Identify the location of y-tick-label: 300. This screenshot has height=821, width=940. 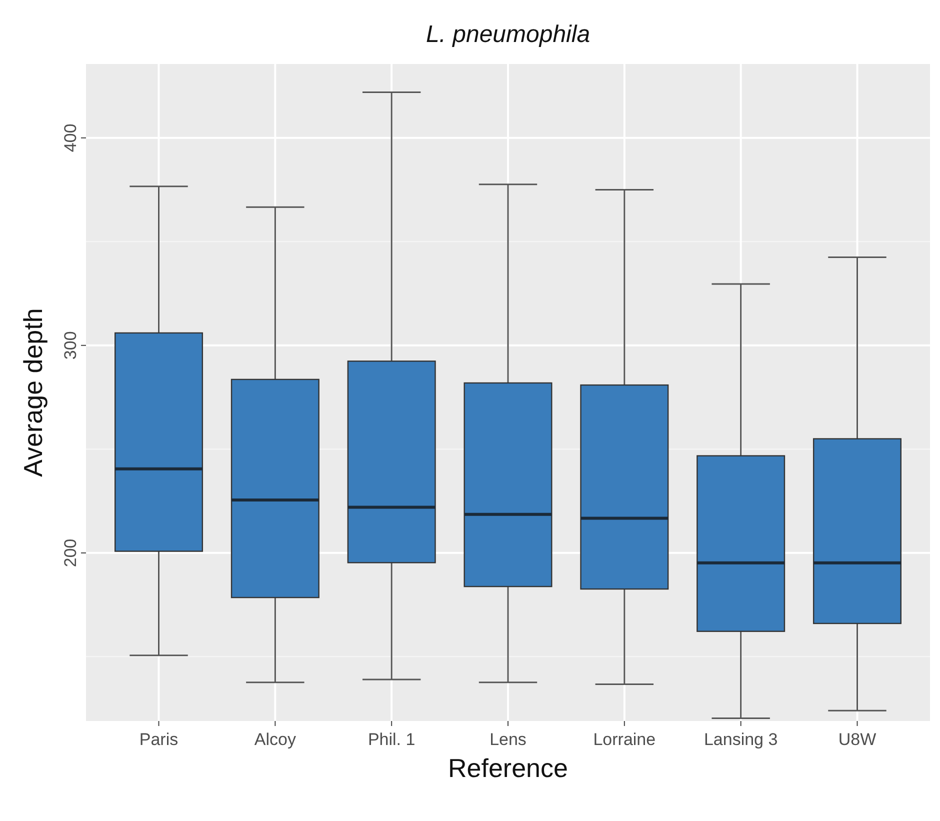
(70, 345).